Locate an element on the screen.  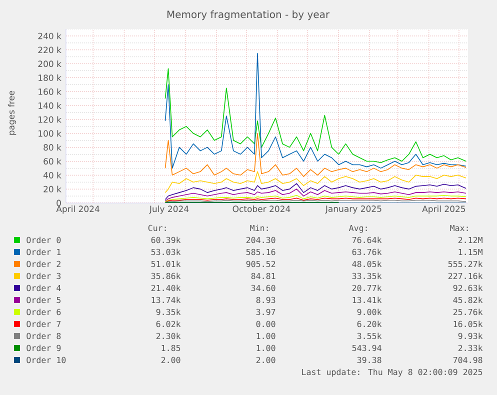
text: 227.16k is located at coordinates (465, 276).